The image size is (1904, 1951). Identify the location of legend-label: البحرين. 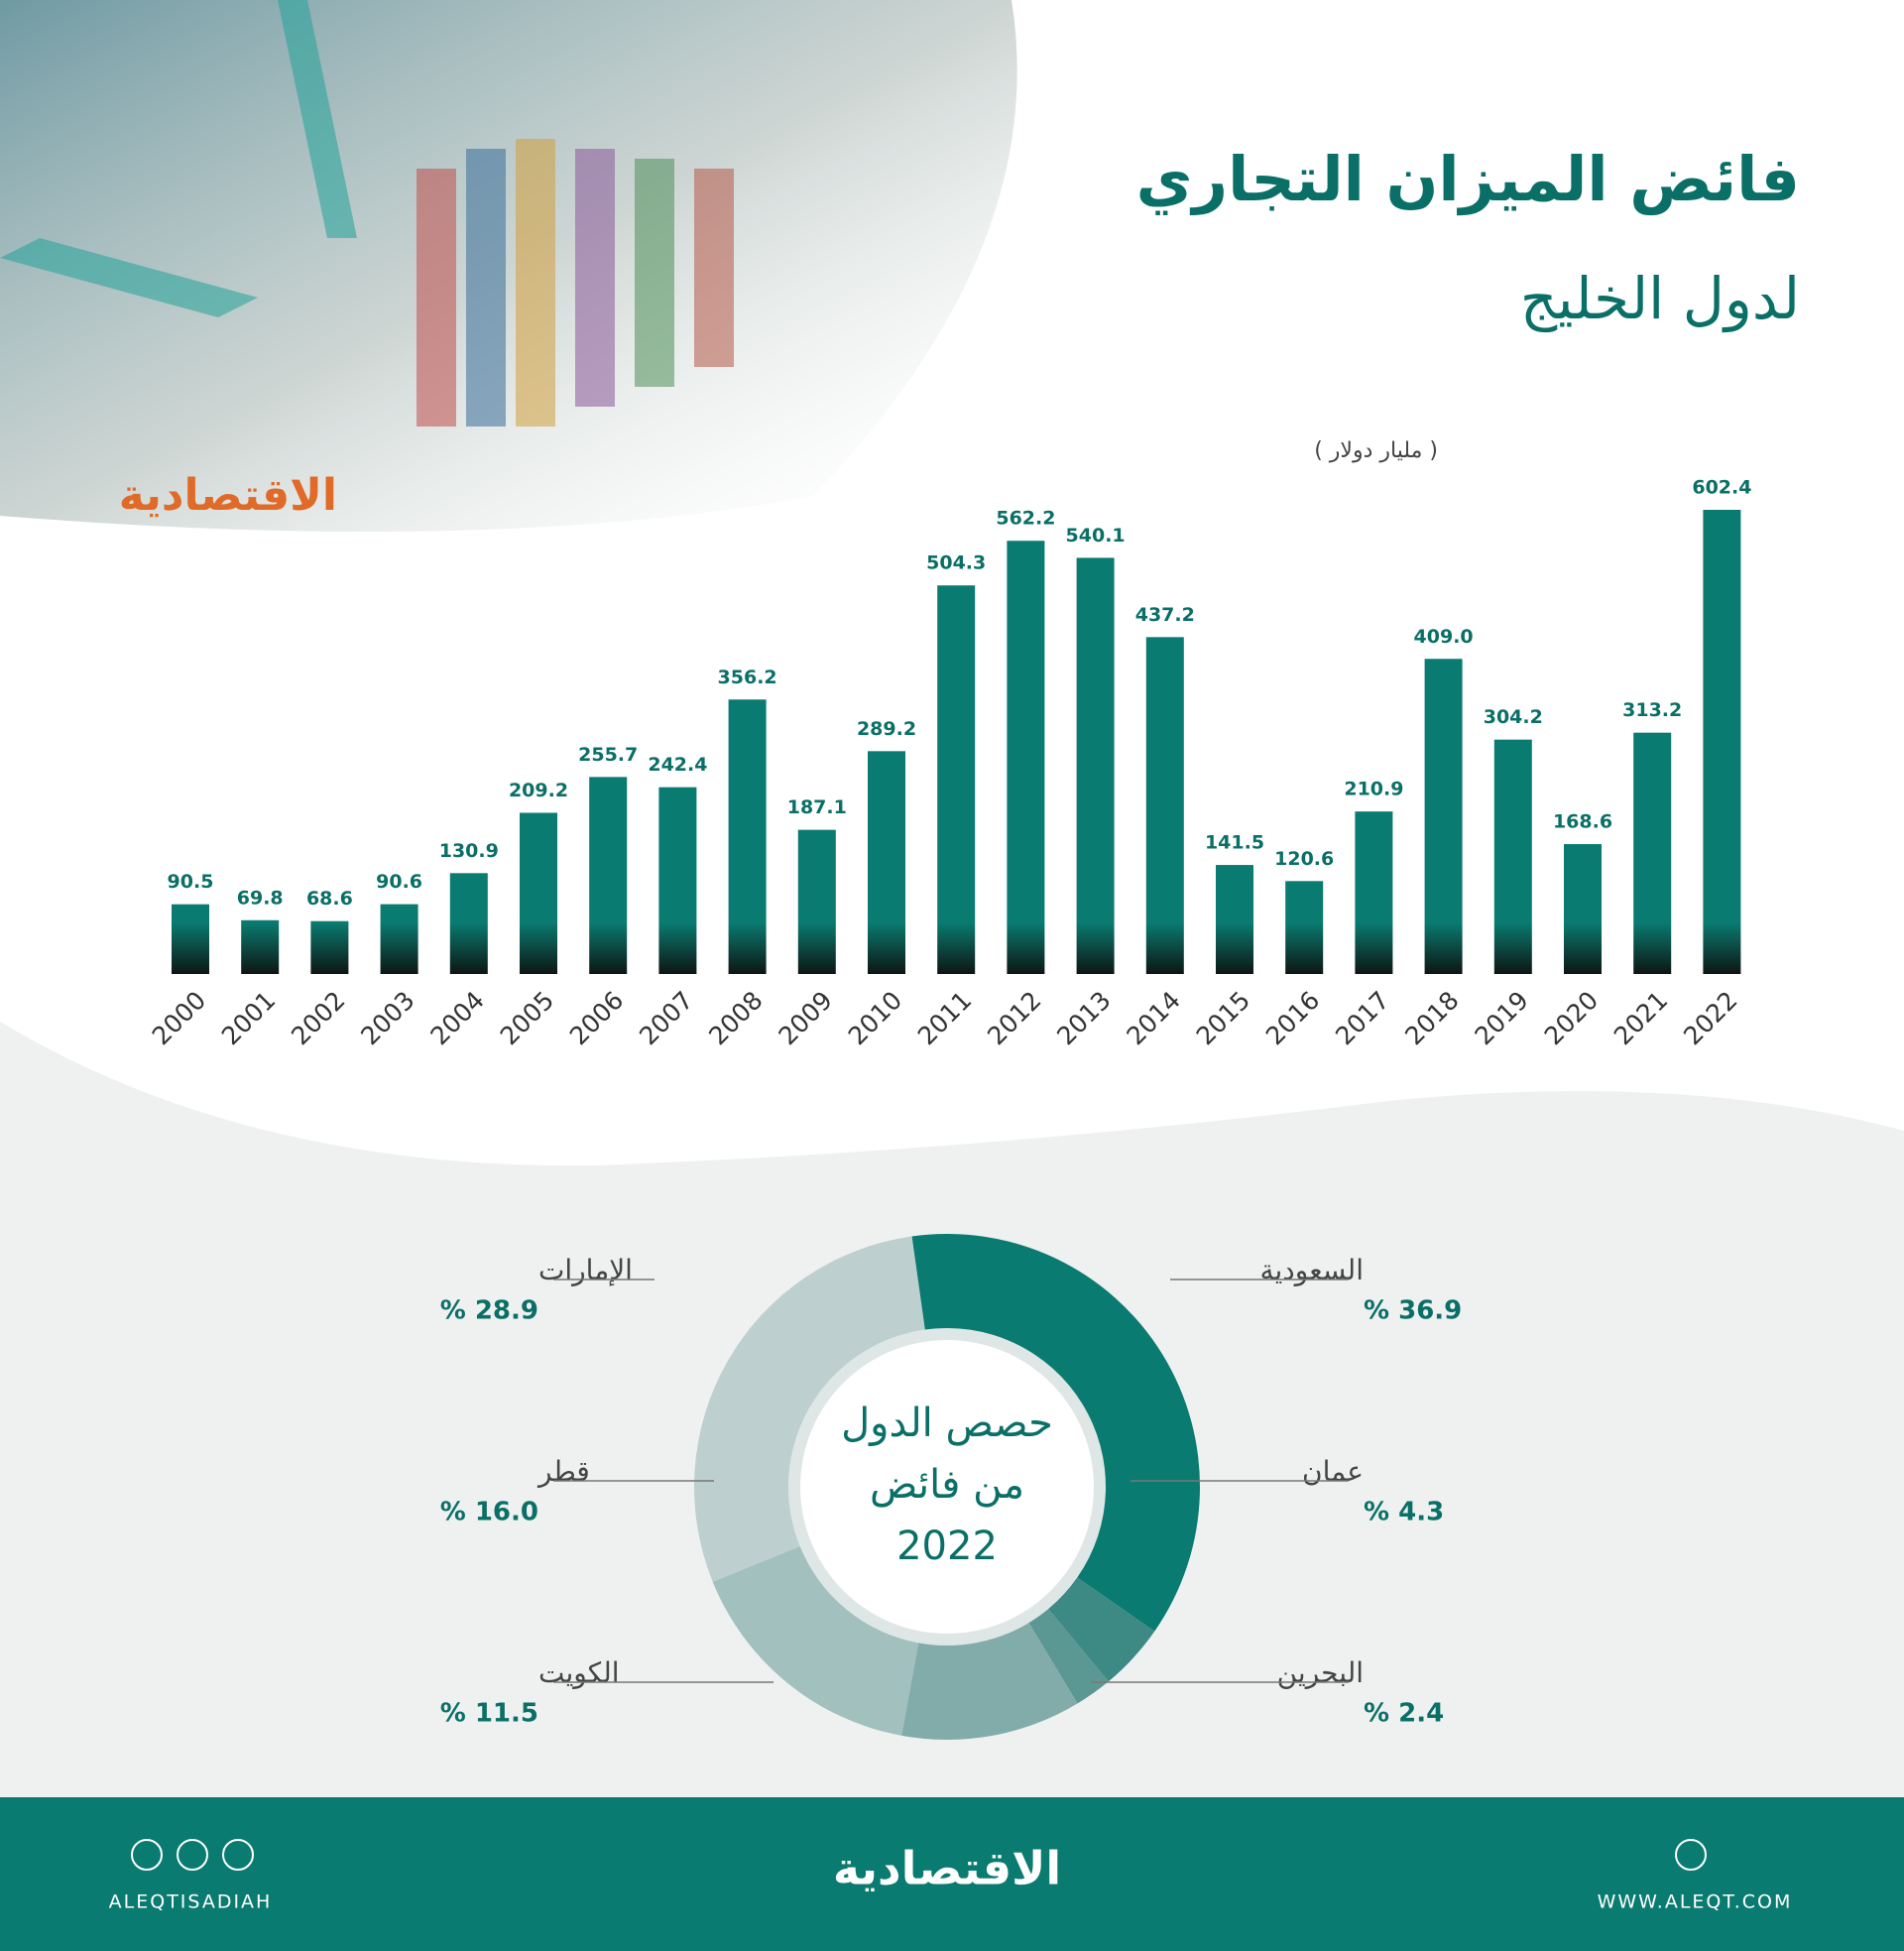
(1320, 1672).